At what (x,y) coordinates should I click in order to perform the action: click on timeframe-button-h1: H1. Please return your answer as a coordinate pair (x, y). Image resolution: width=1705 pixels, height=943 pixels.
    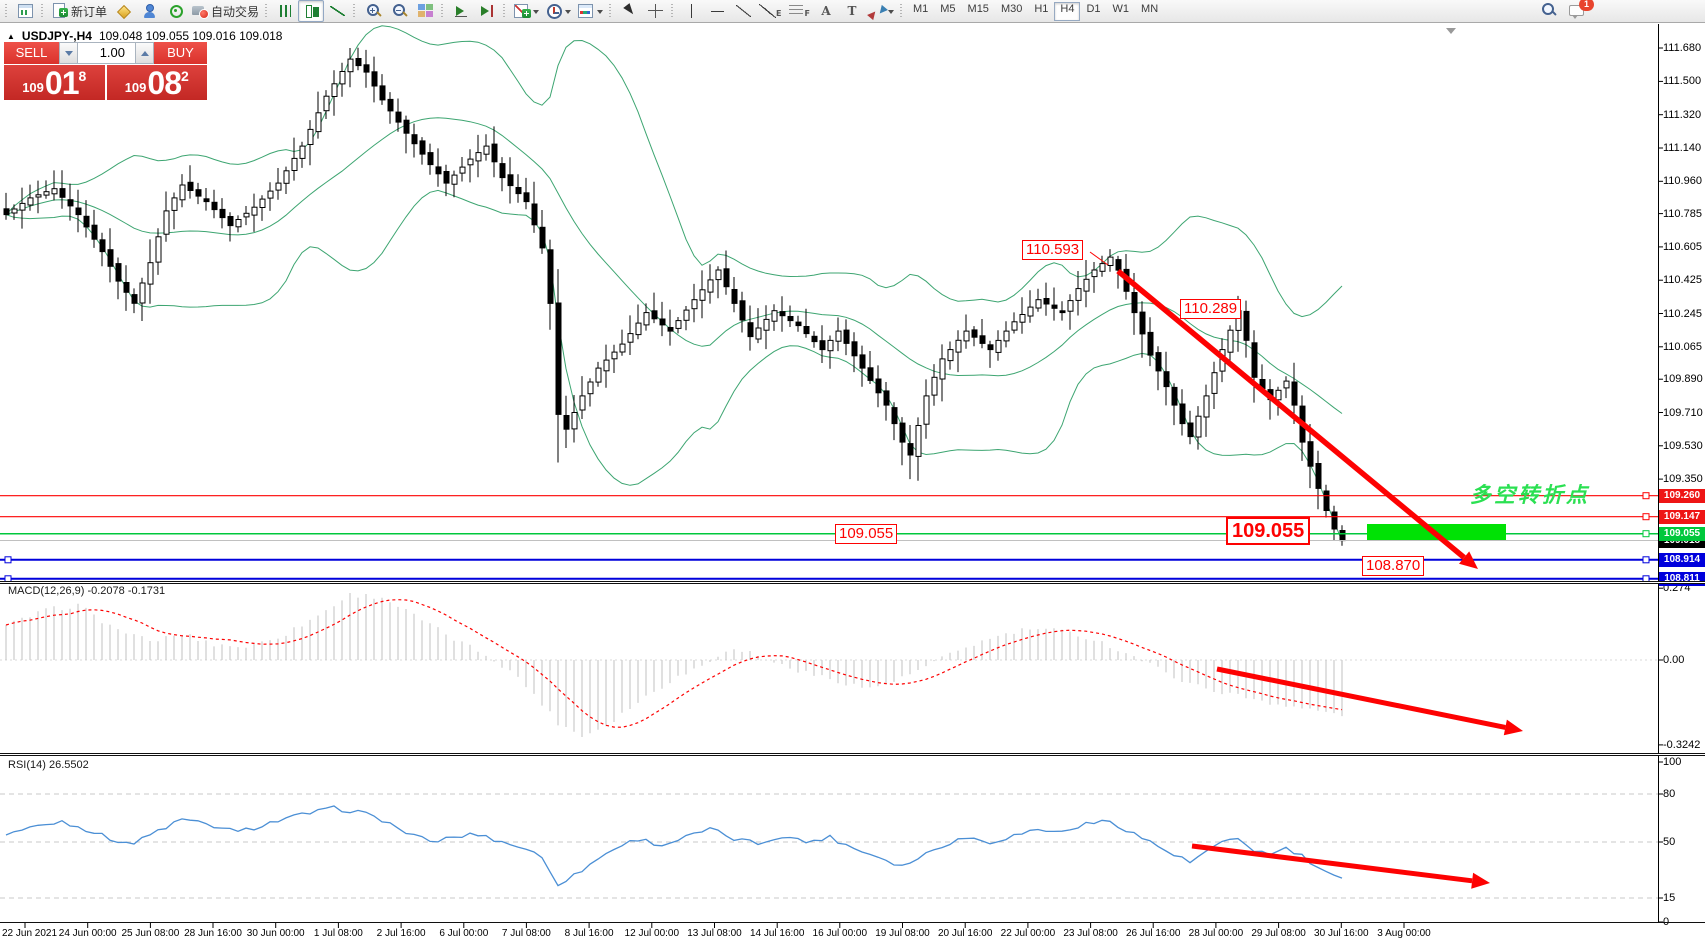
    Looking at the image, I should click on (1041, 8).